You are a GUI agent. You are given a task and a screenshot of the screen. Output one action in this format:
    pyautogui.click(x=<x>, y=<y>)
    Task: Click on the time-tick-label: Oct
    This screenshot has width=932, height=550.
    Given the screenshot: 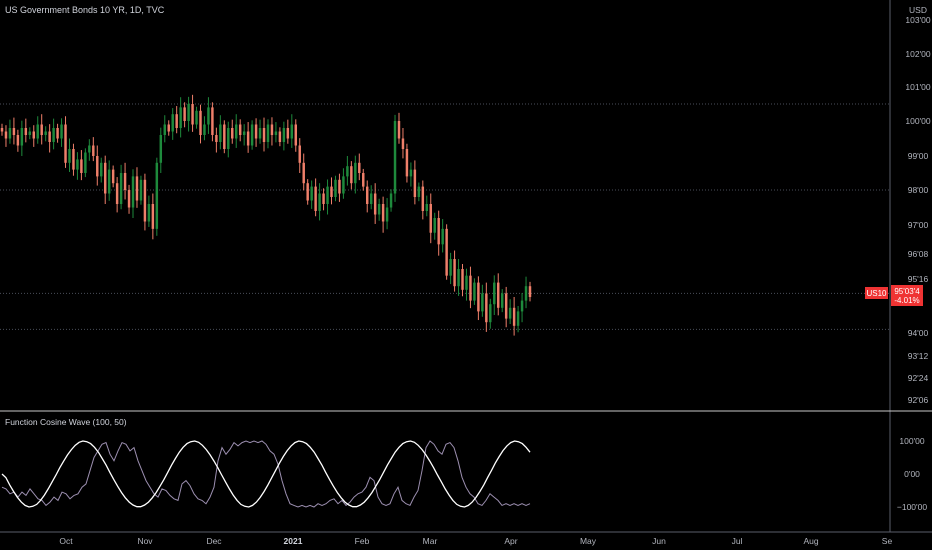 What is the action you would take?
    pyautogui.click(x=66, y=541)
    